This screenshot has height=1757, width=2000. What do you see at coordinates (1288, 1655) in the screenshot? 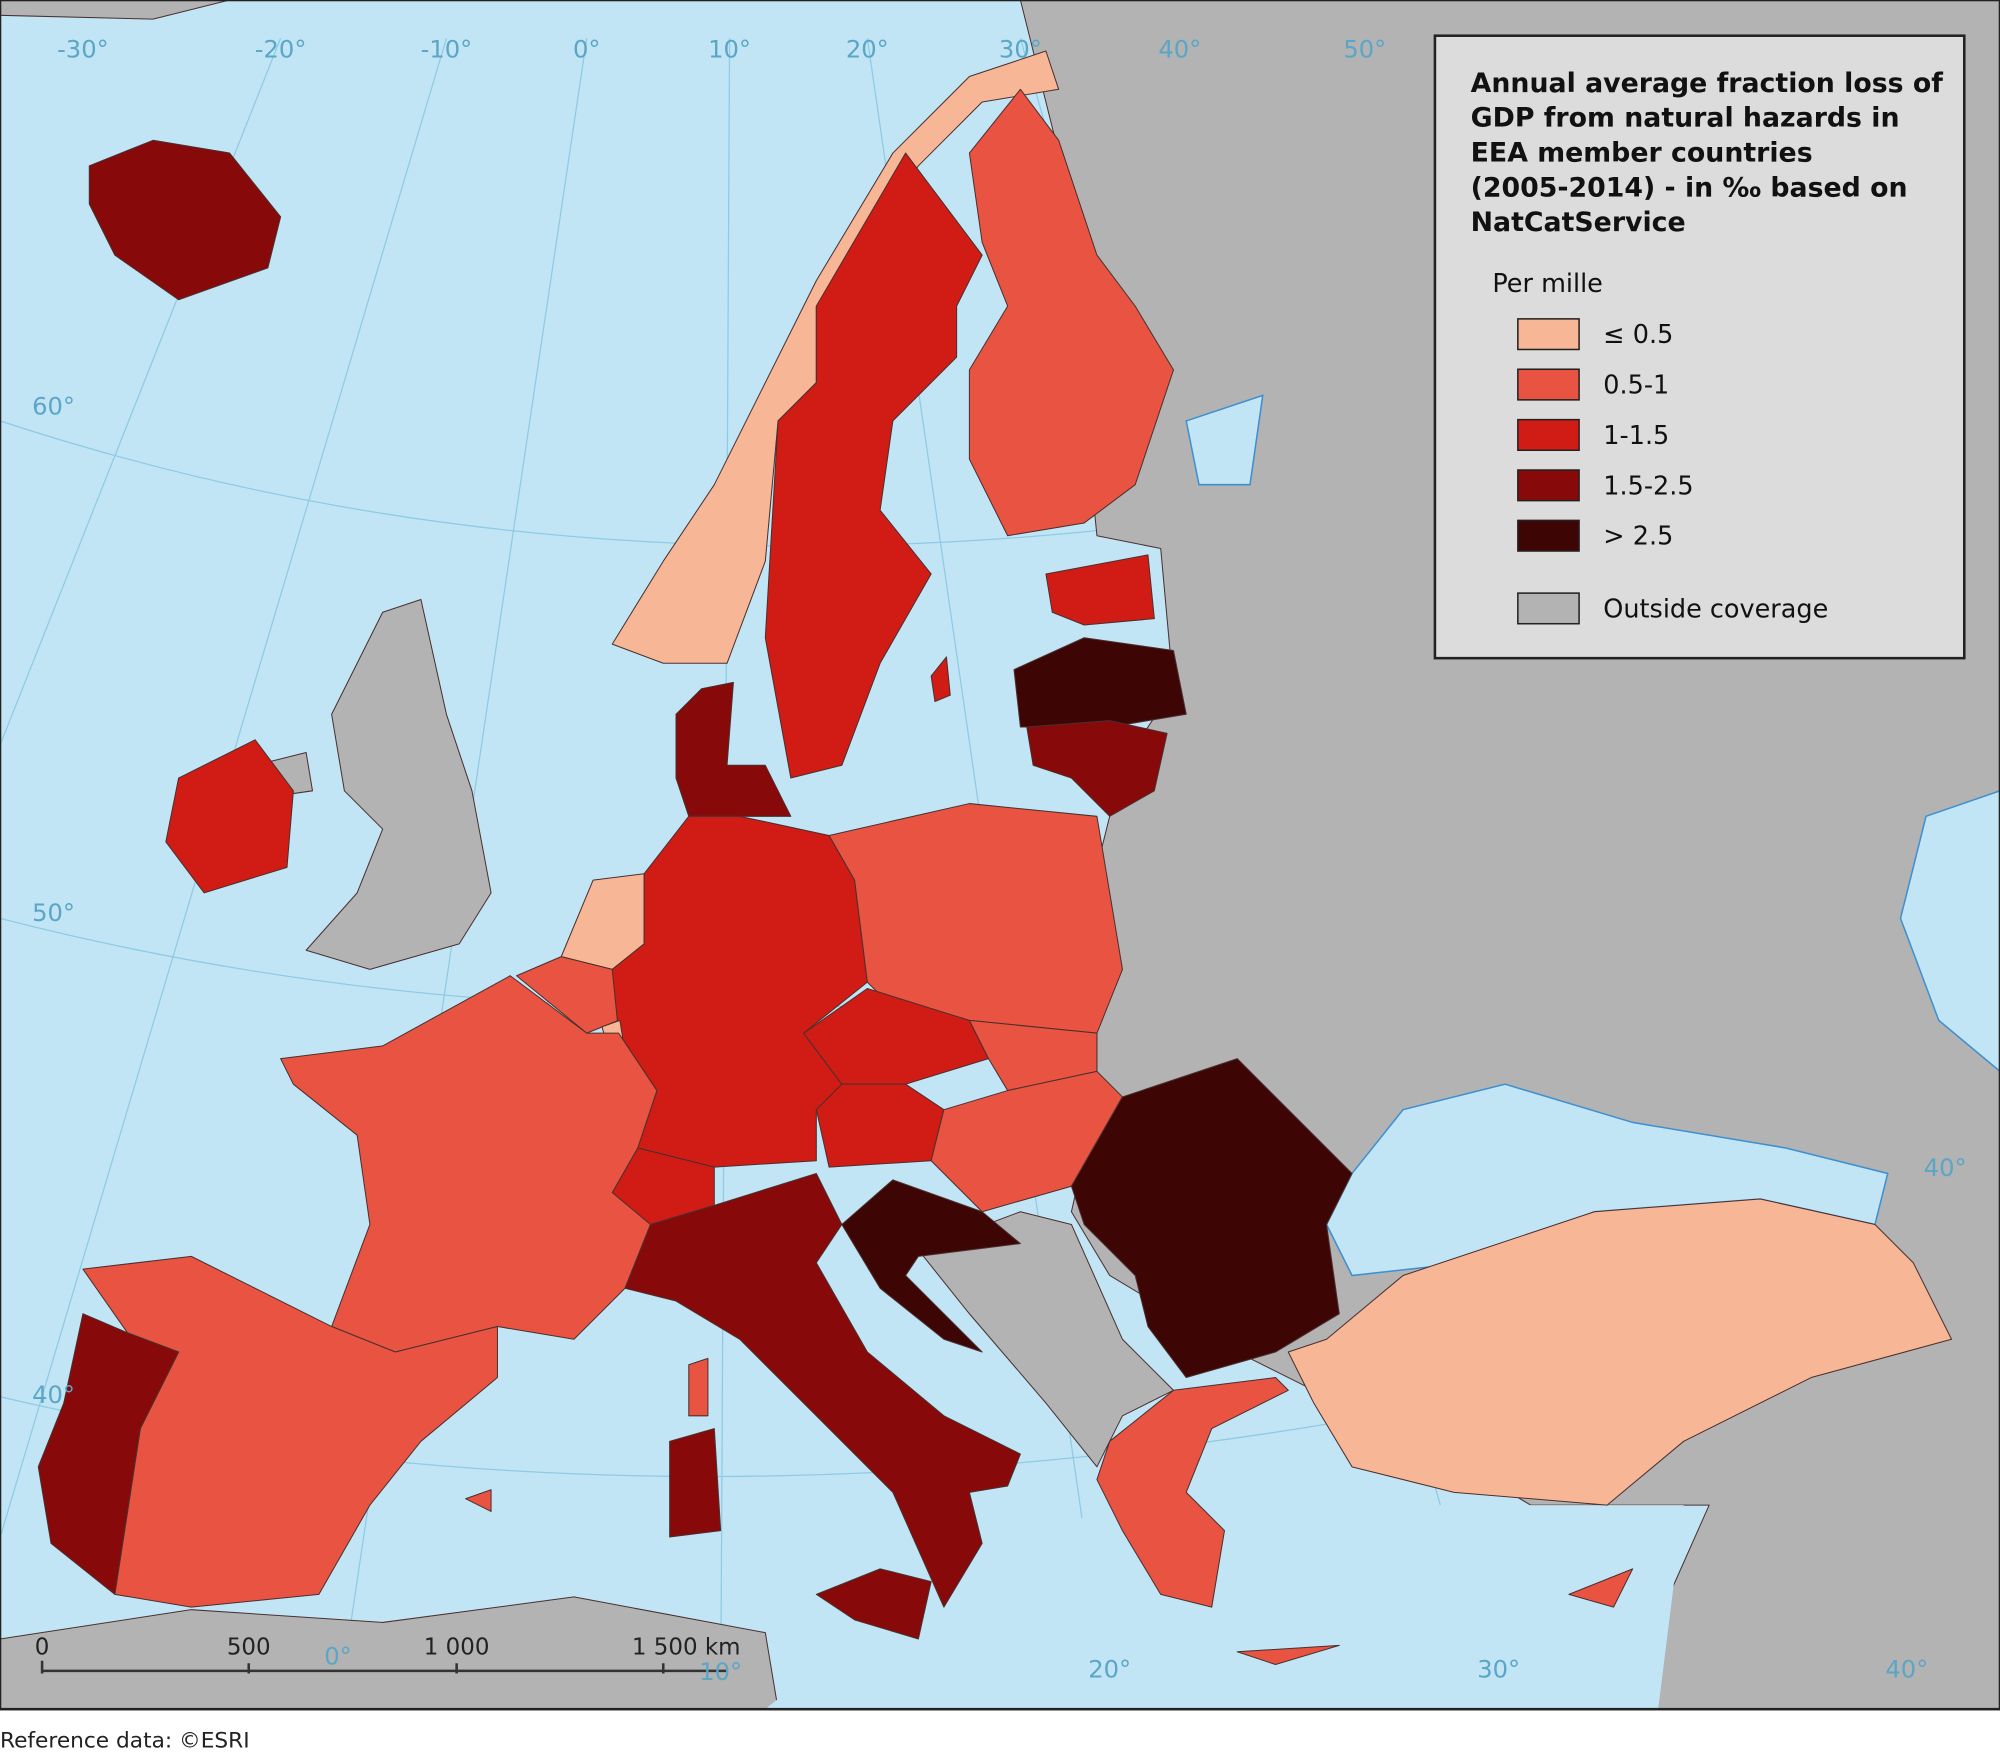
I see `crete` at bounding box center [1288, 1655].